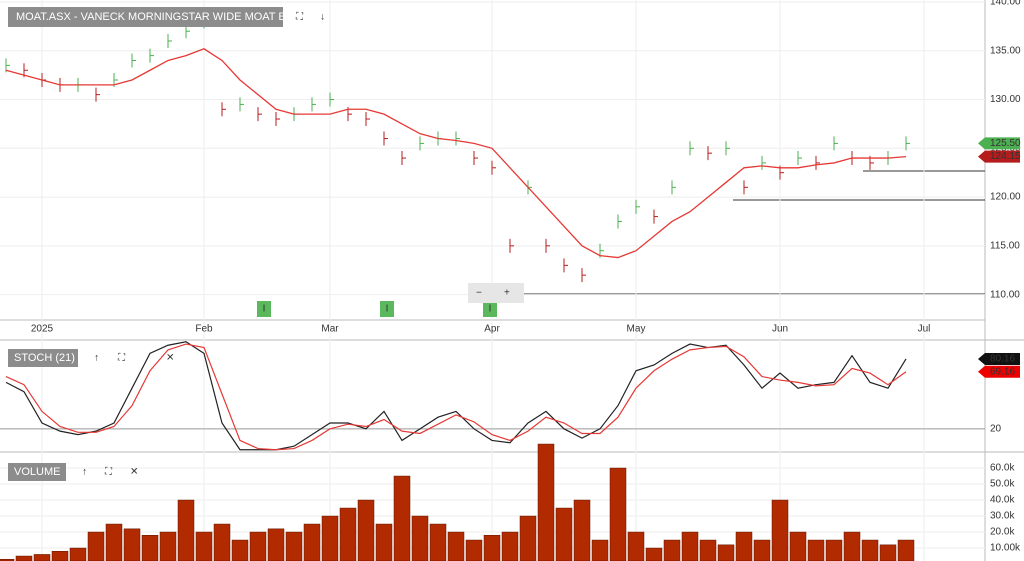  Describe the element at coordinates (1005, 50) in the screenshot. I see `y-tick-label: 135.00` at that location.